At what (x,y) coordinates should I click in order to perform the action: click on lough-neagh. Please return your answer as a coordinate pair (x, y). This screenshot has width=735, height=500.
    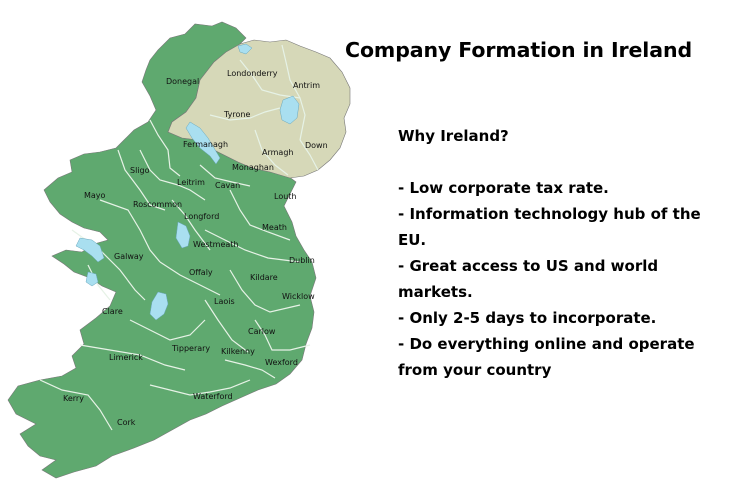
    Looking at the image, I should click on (289, 110).